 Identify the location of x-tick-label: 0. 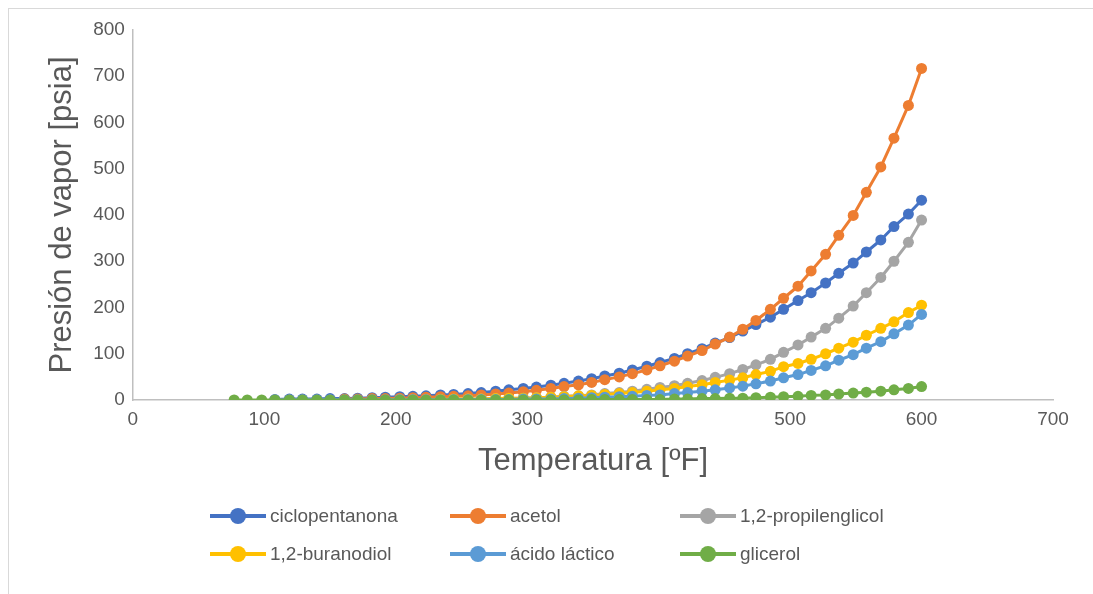
(133, 418).